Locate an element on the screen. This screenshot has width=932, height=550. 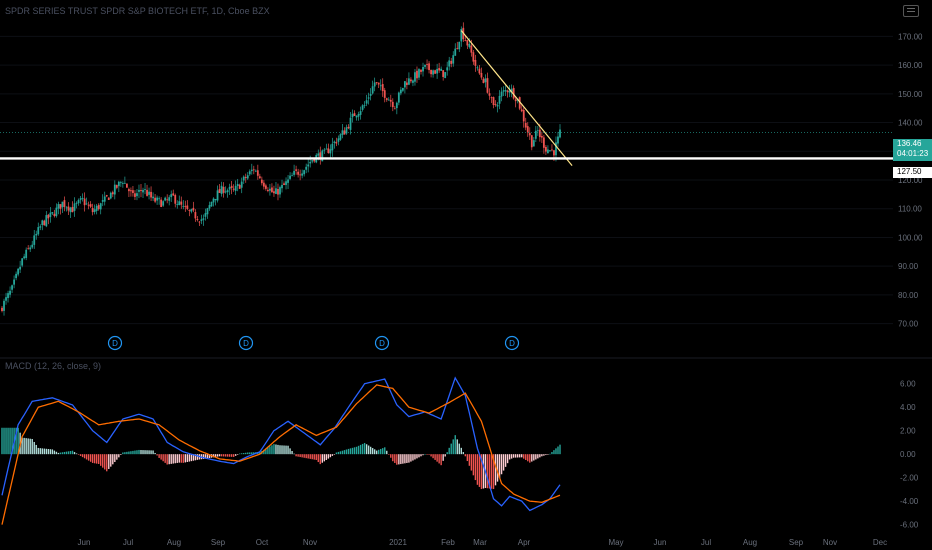
time-tick-label: Sep is located at coordinates (218, 542).